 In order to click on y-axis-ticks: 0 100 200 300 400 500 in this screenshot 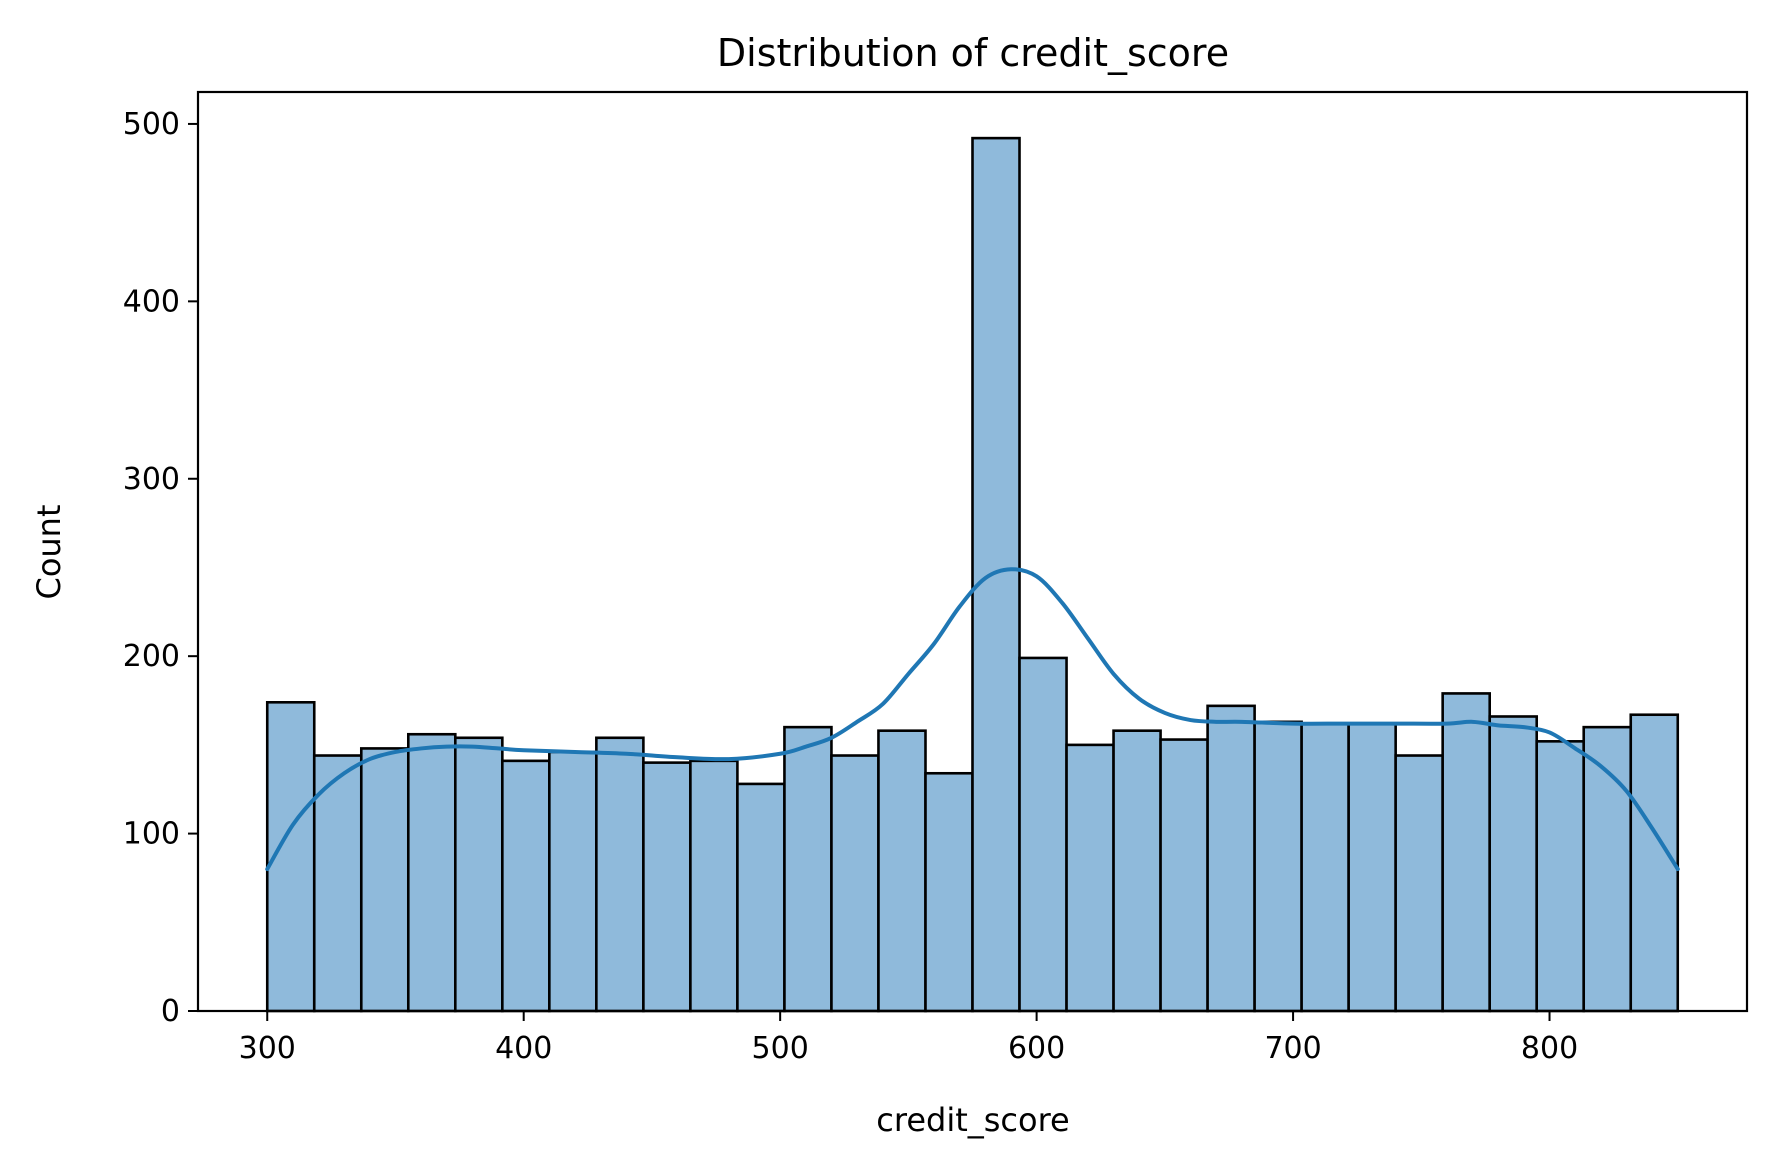, I will do `click(160, 568)`.